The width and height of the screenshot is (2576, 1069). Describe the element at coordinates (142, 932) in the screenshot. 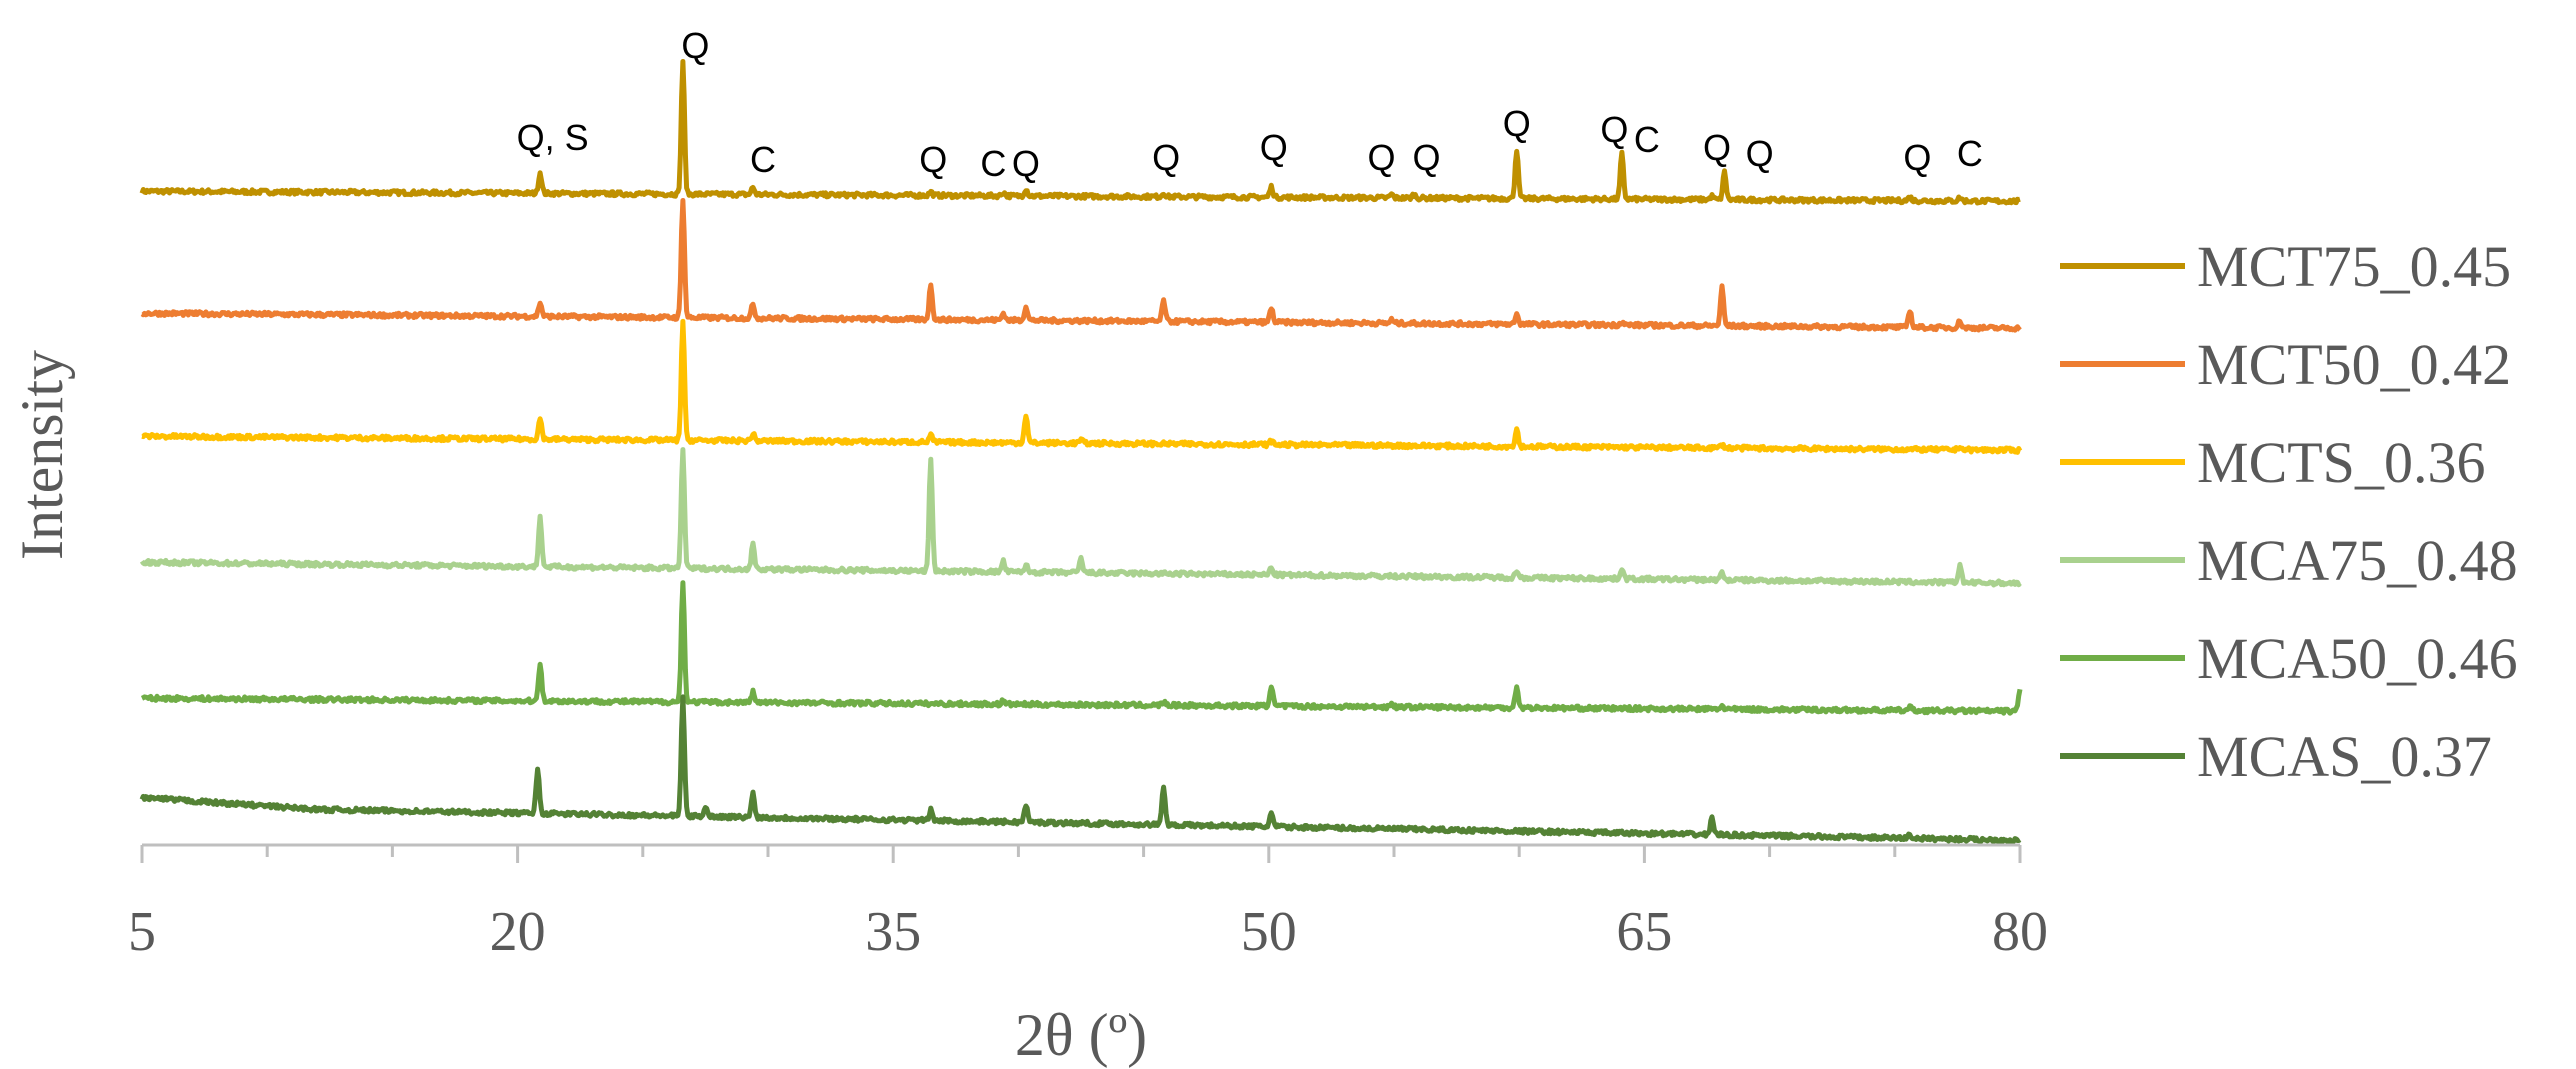

I see `x-tick-label: 5` at that location.